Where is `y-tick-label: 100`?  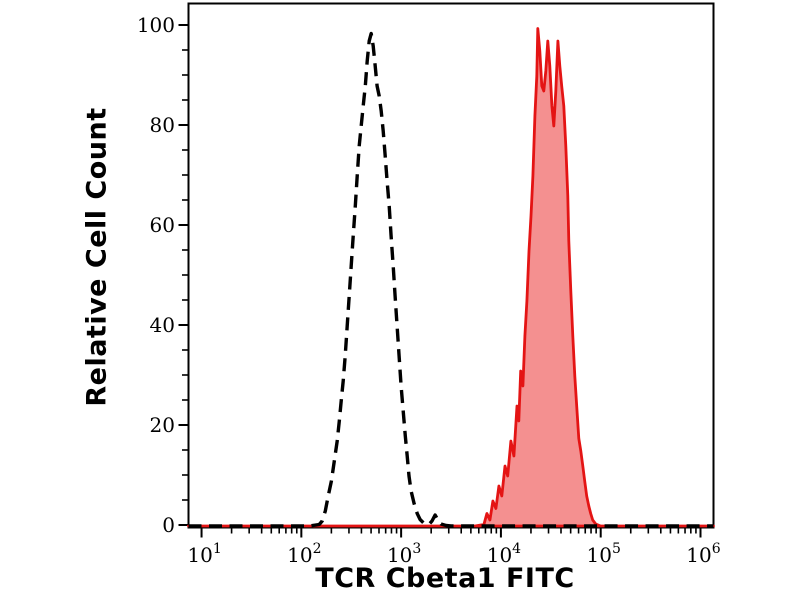
y-tick-label: 100 is located at coordinates (156, 25).